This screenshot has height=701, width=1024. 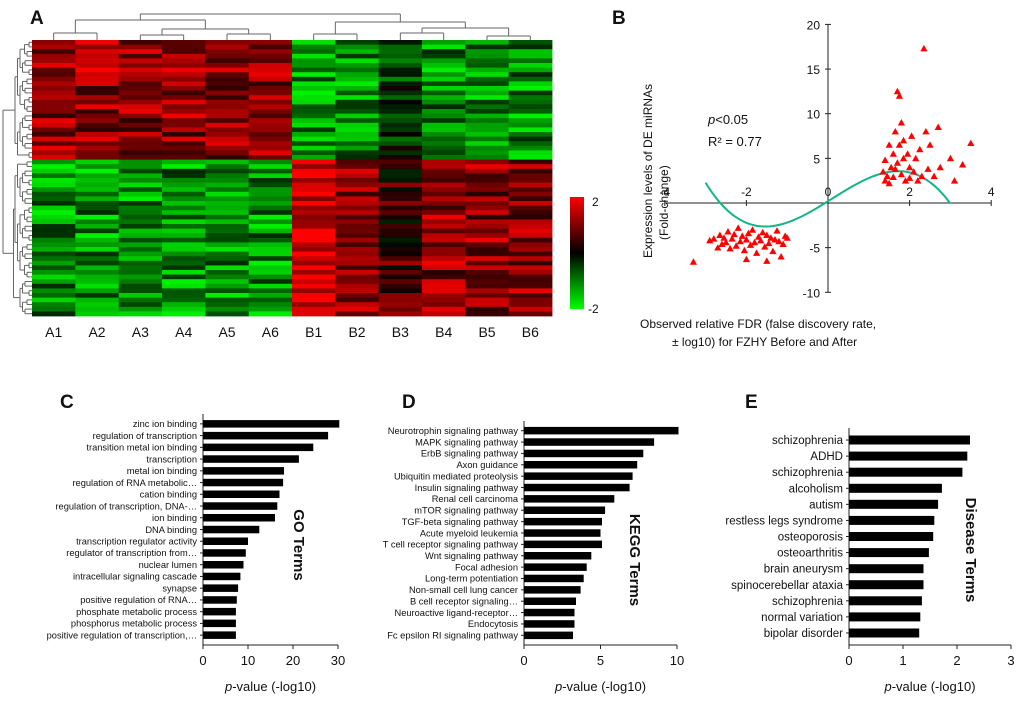 What do you see at coordinates (600, 660) in the screenshot?
I see `x-tick-label: 5` at bounding box center [600, 660].